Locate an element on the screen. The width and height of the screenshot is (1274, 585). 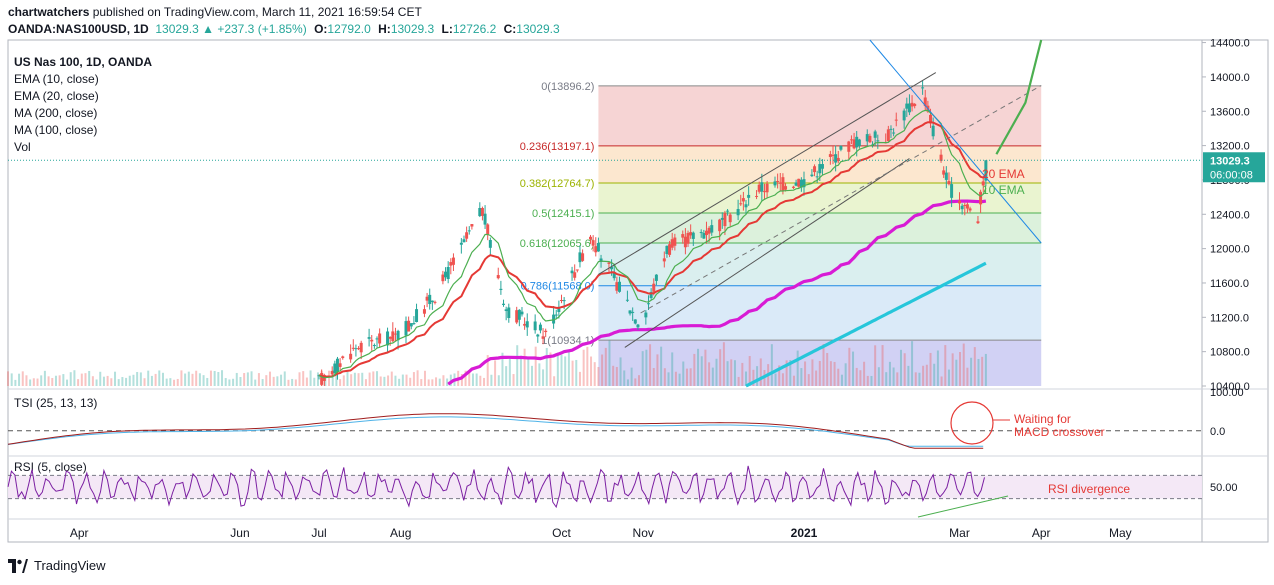
publisher-name: chartwatchers is located at coordinates (49, 12).